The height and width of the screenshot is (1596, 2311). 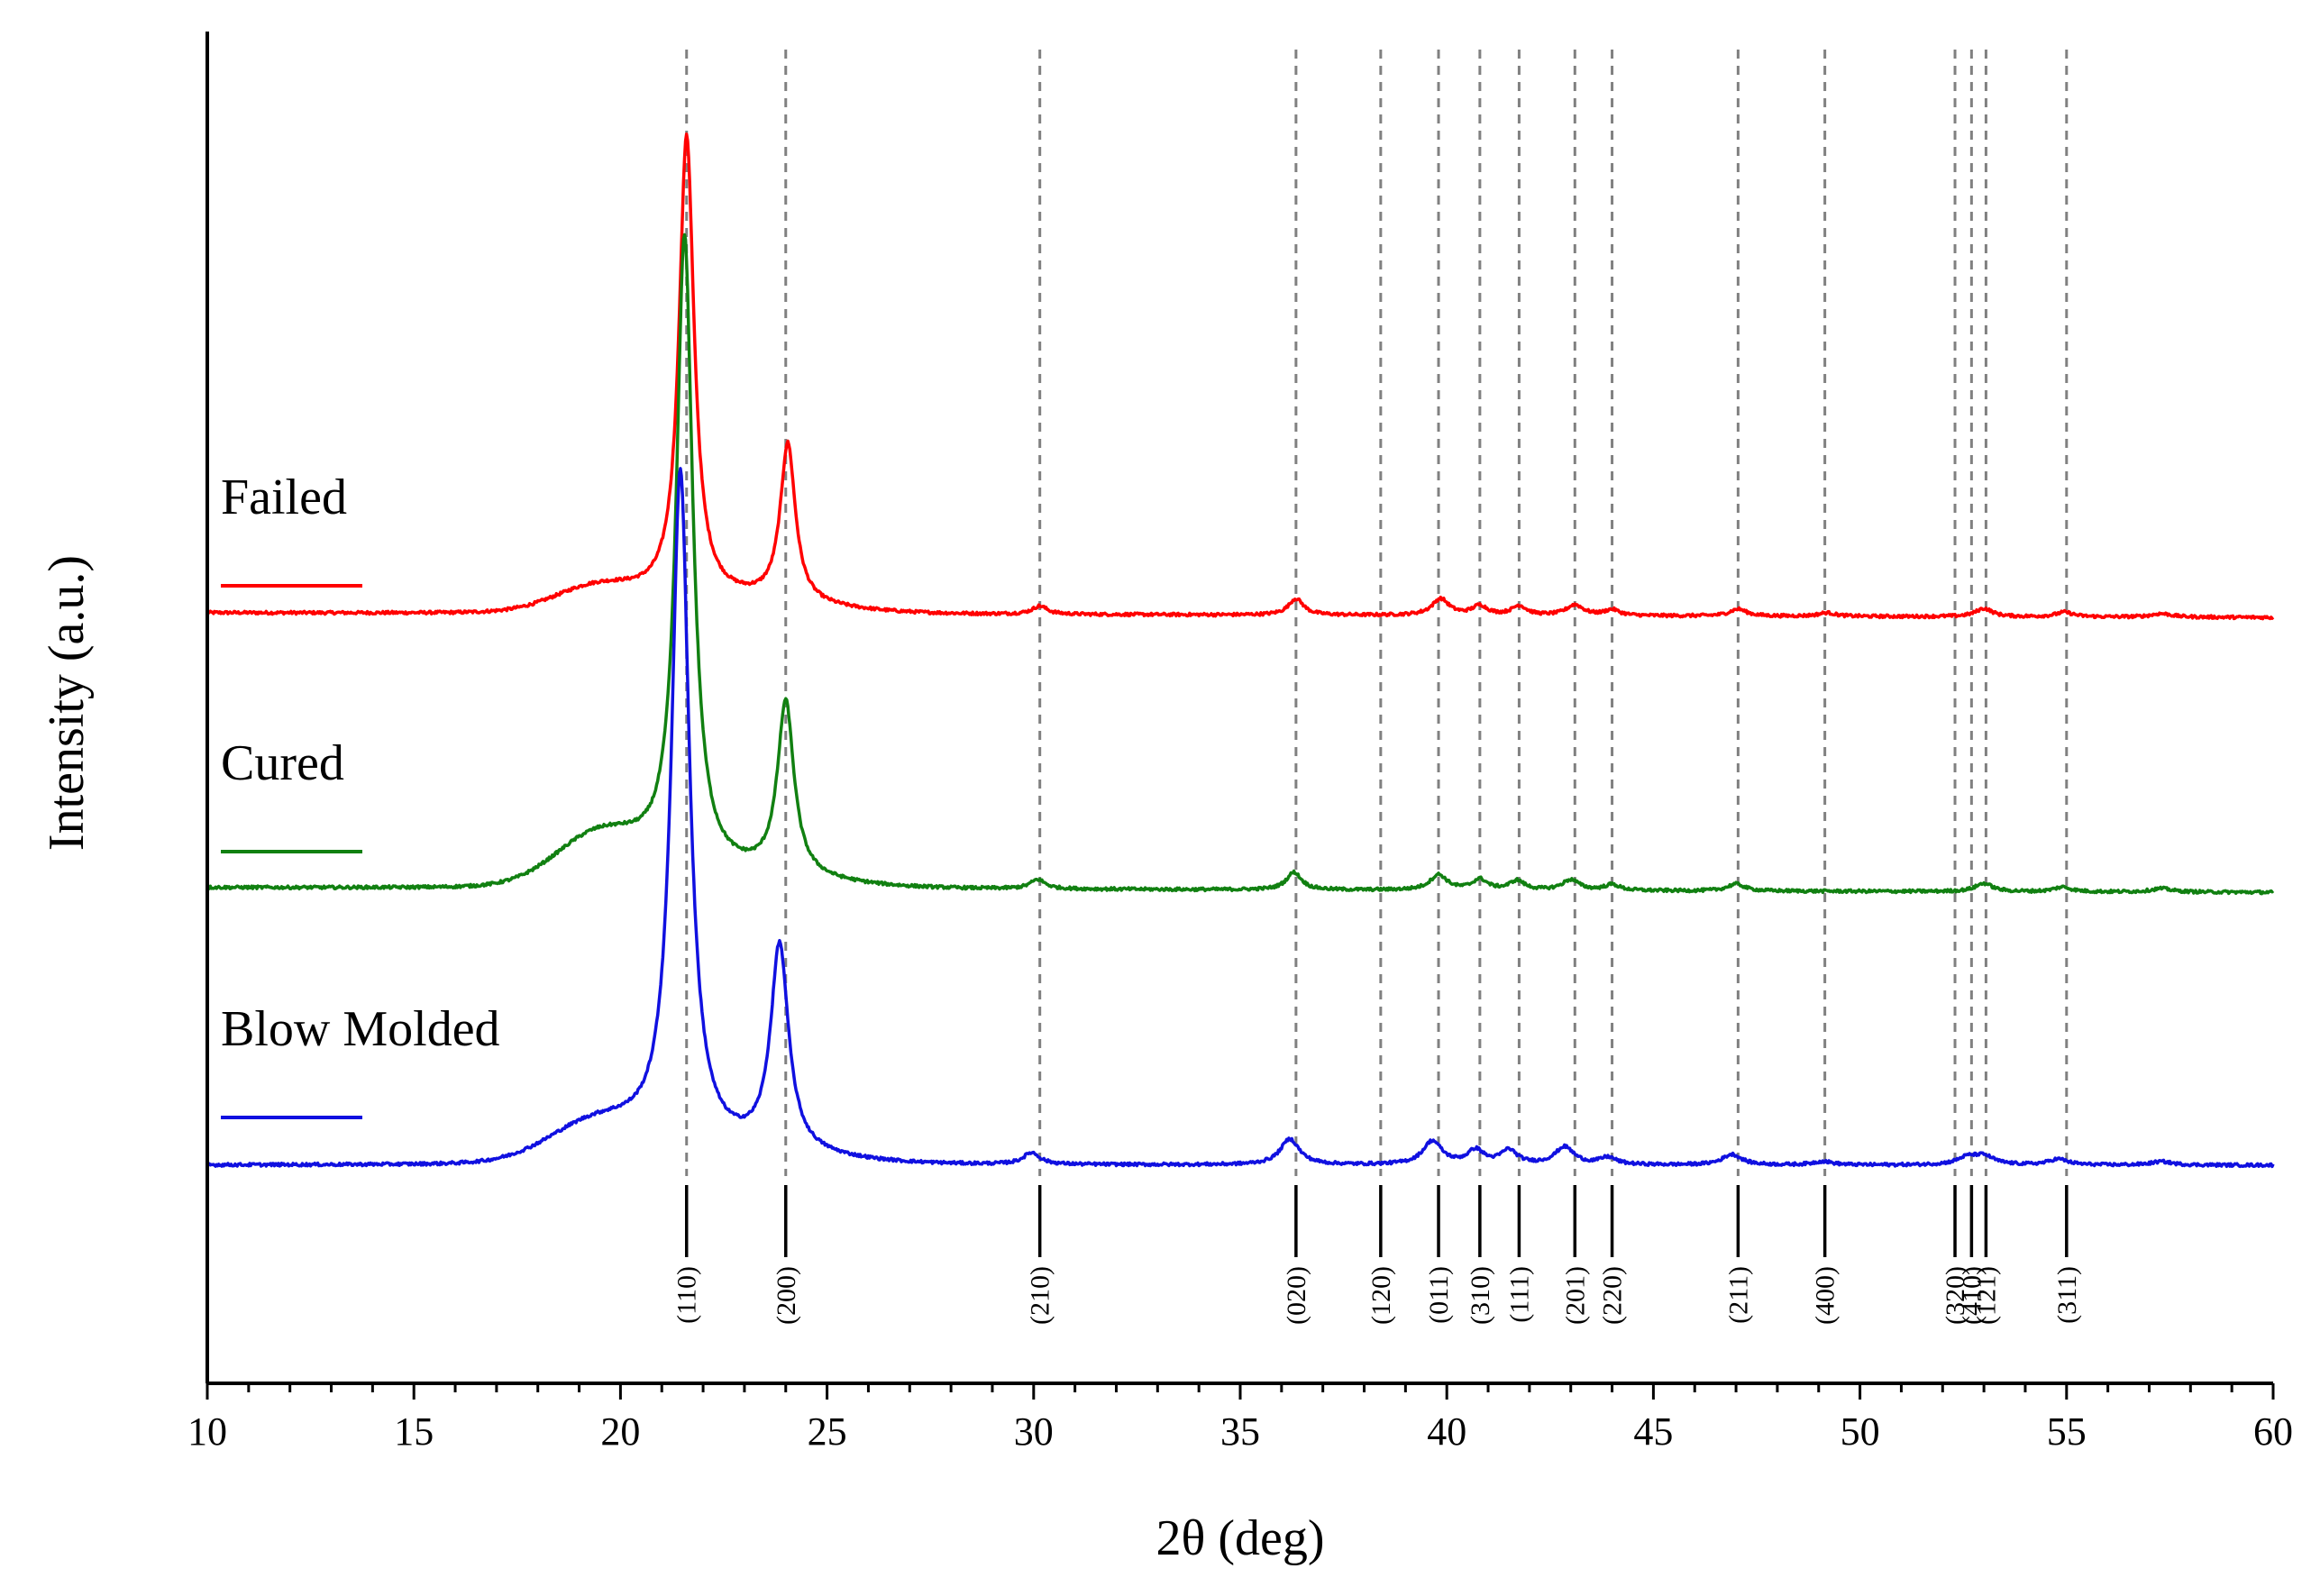 What do you see at coordinates (360, 1029) in the screenshot?
I see `legend-label-blow-molded: Blow Molded` at bounding box center [360, 1029].